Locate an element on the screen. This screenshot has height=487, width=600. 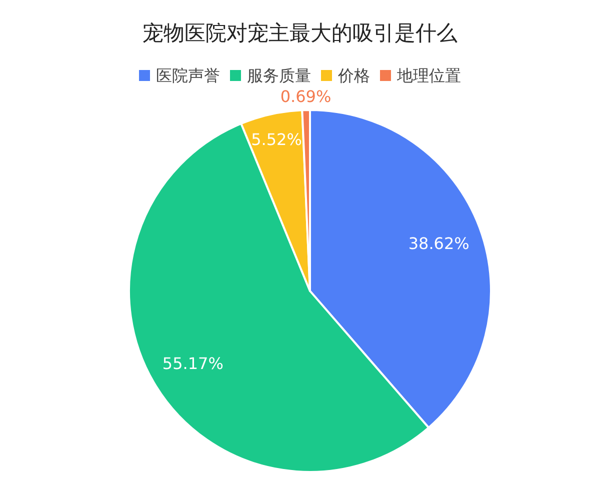
legend-label: 价格 is located at coordinates (353, 75).